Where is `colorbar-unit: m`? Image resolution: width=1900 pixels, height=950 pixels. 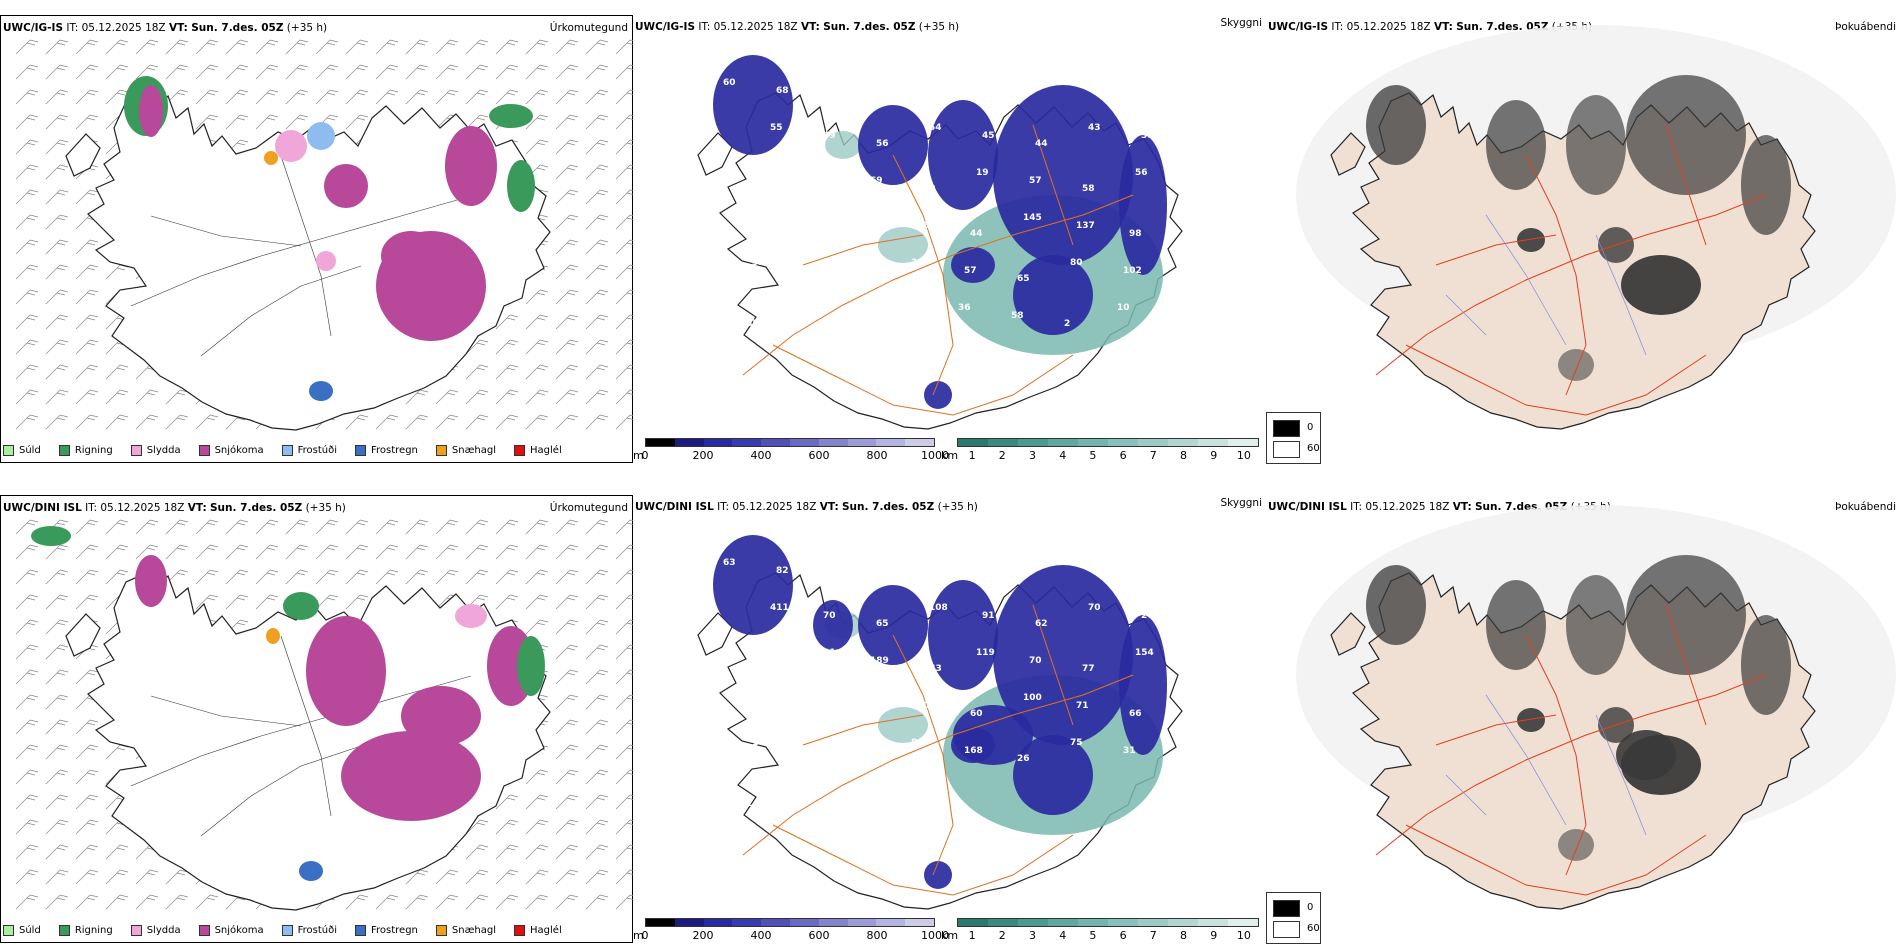
colorbar-unit: m is located at coordinates (638, 455).